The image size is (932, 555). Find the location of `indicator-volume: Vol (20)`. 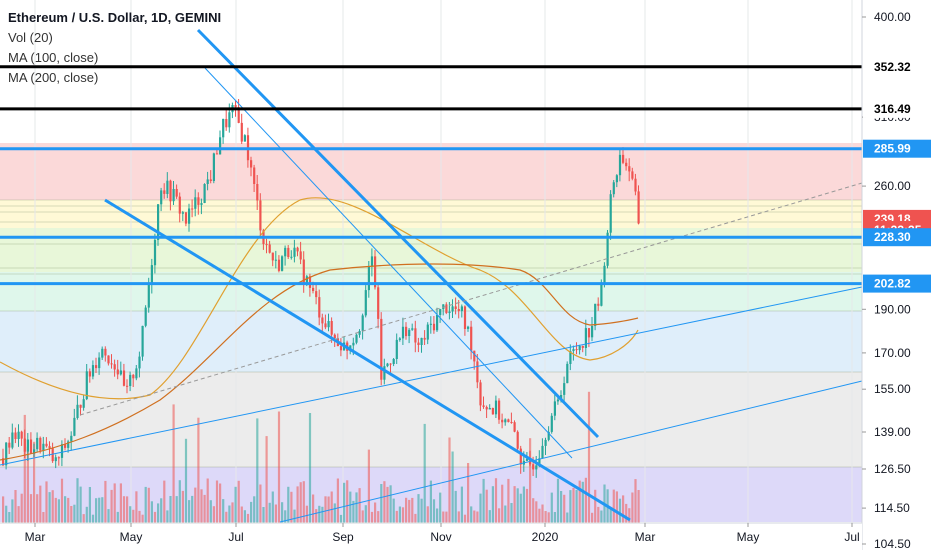

indicator-volume: Vol (20) is located at coordinates (30, 37).